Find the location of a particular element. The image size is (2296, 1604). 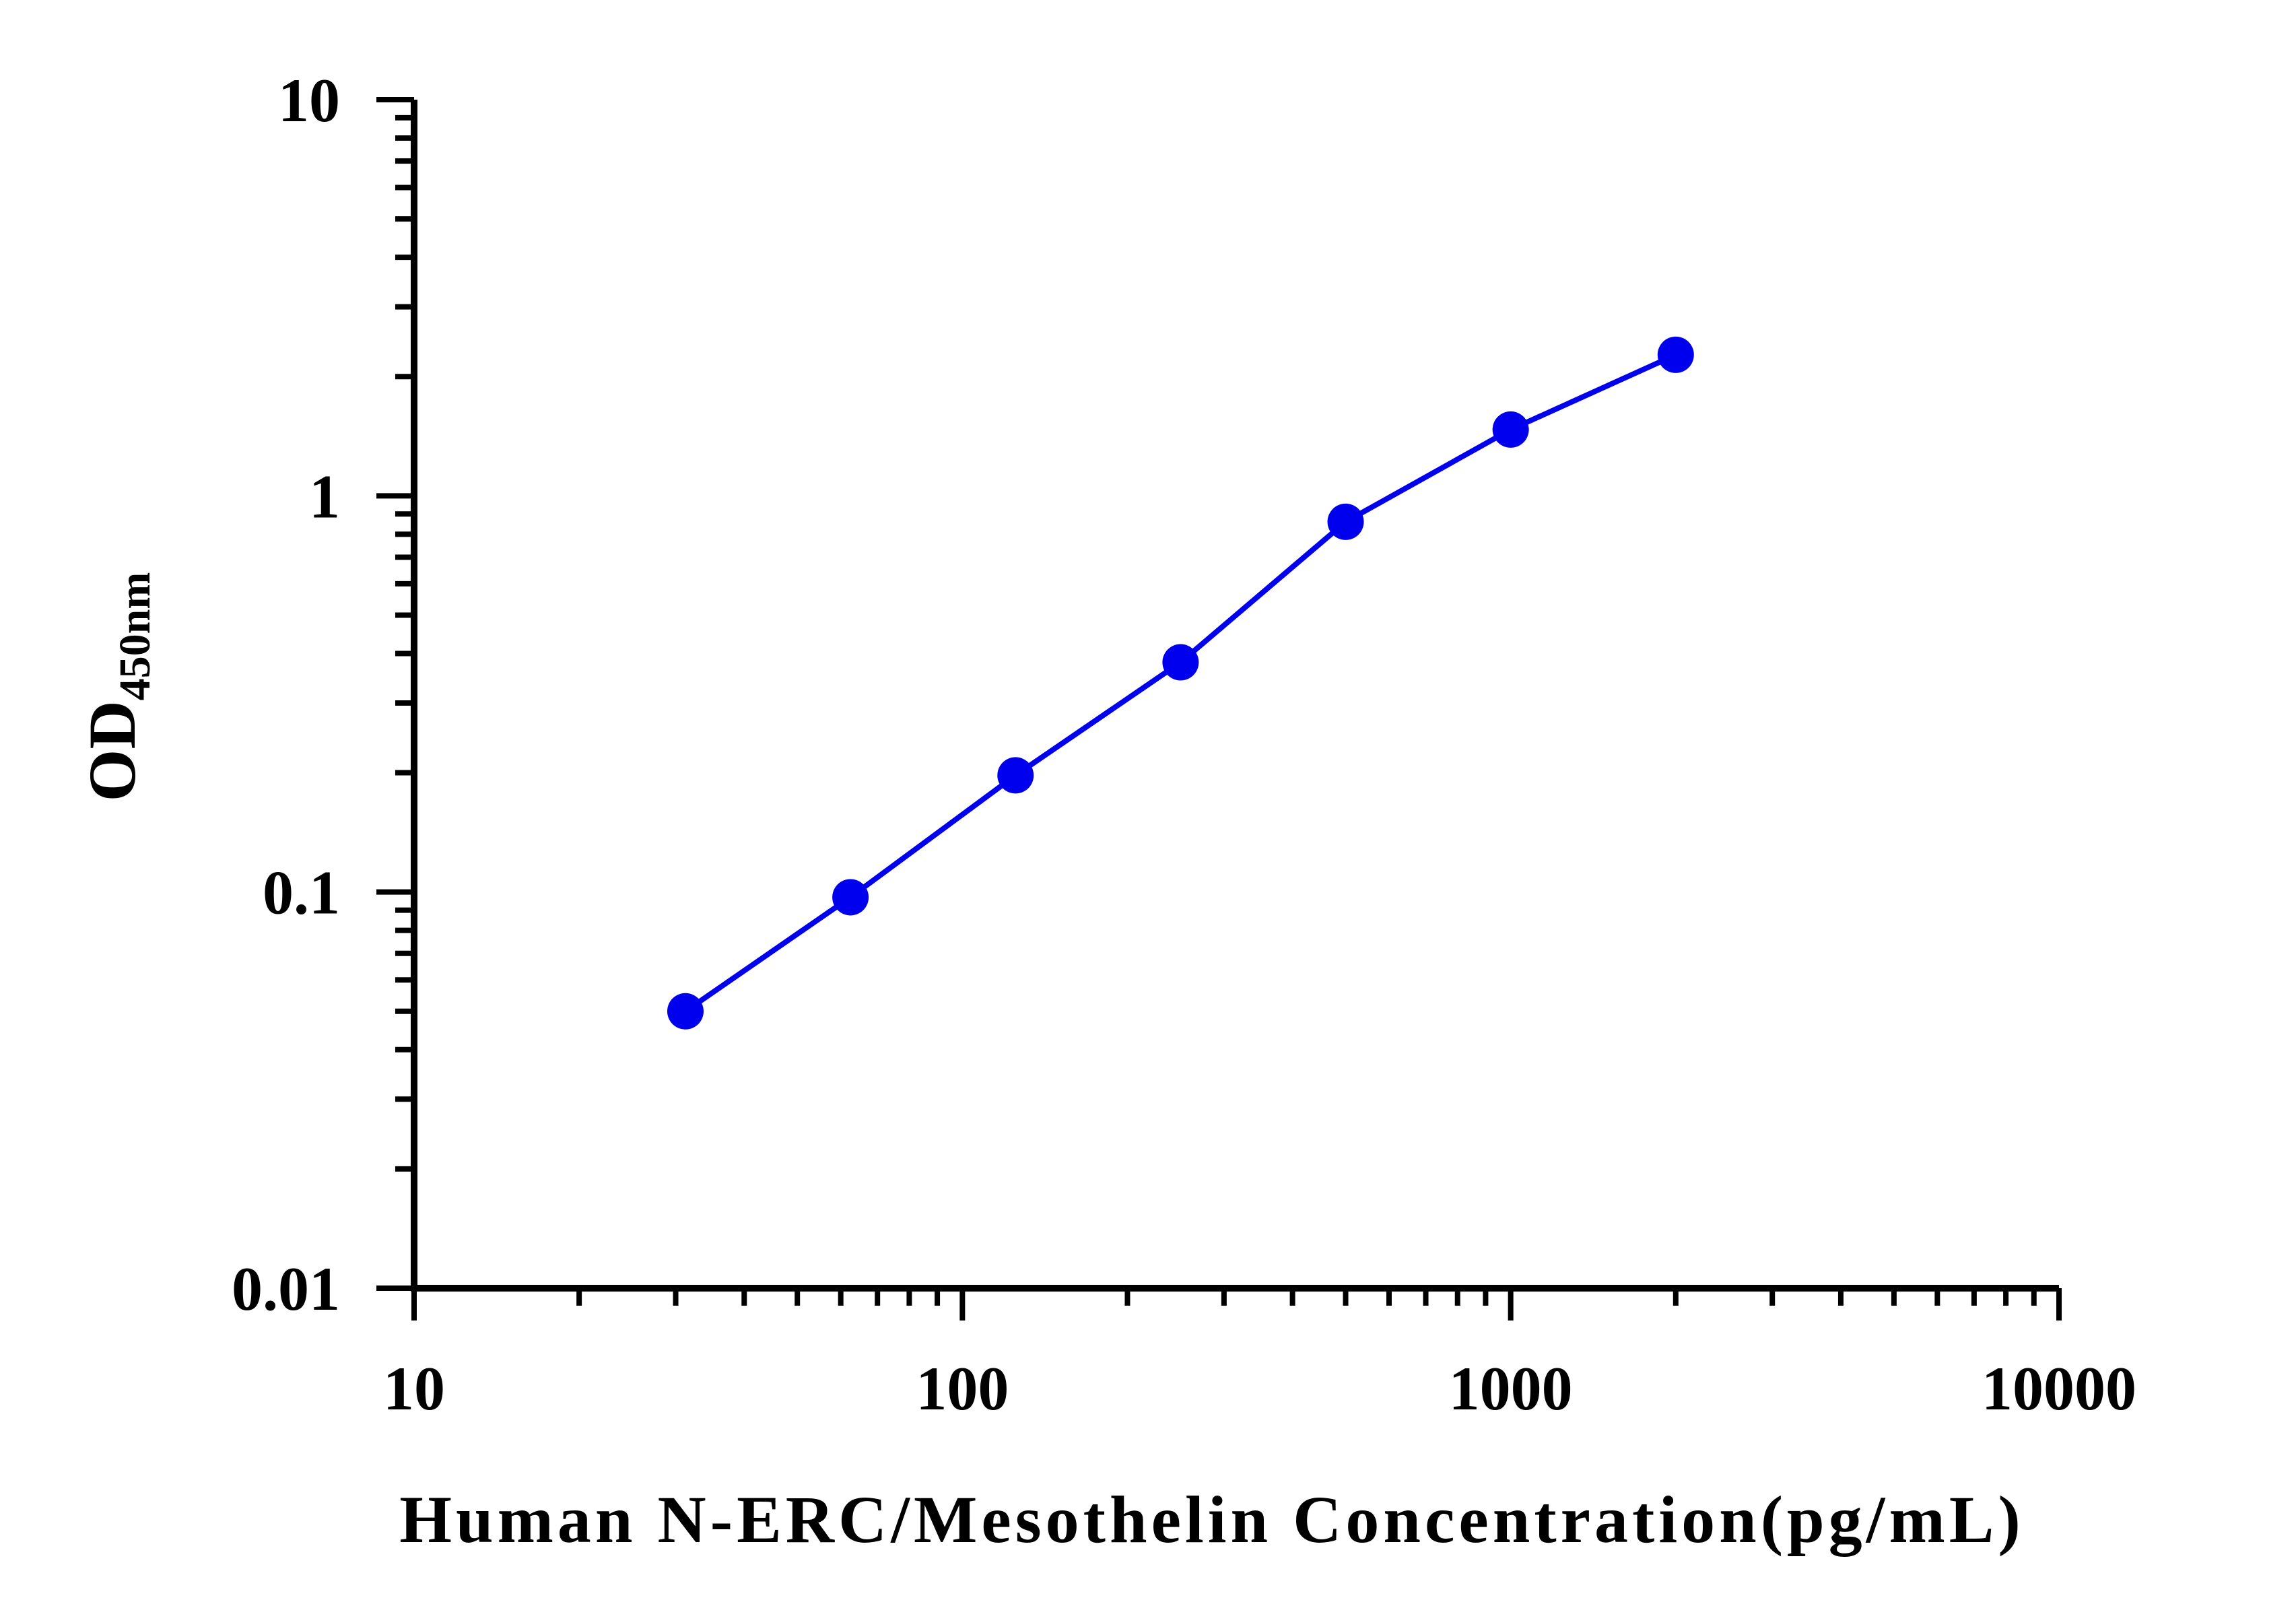

x-tick-label: 100 is located at coordinates (962, 1389).